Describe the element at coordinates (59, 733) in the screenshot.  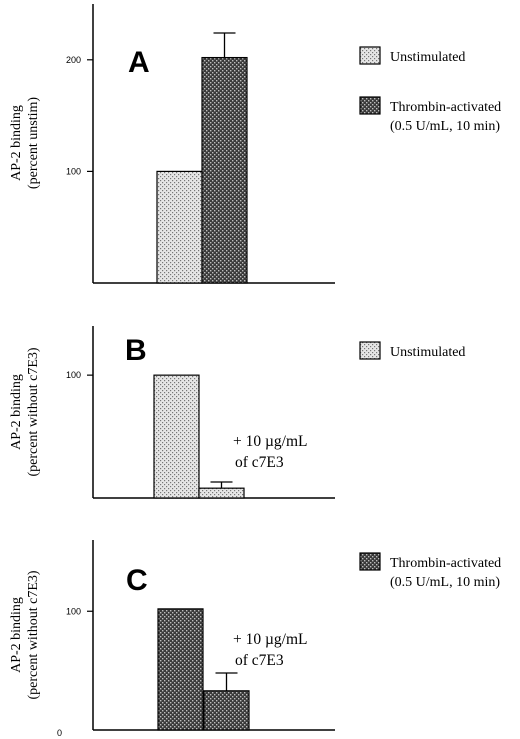
I see `y-tick-label: 0` at that location.